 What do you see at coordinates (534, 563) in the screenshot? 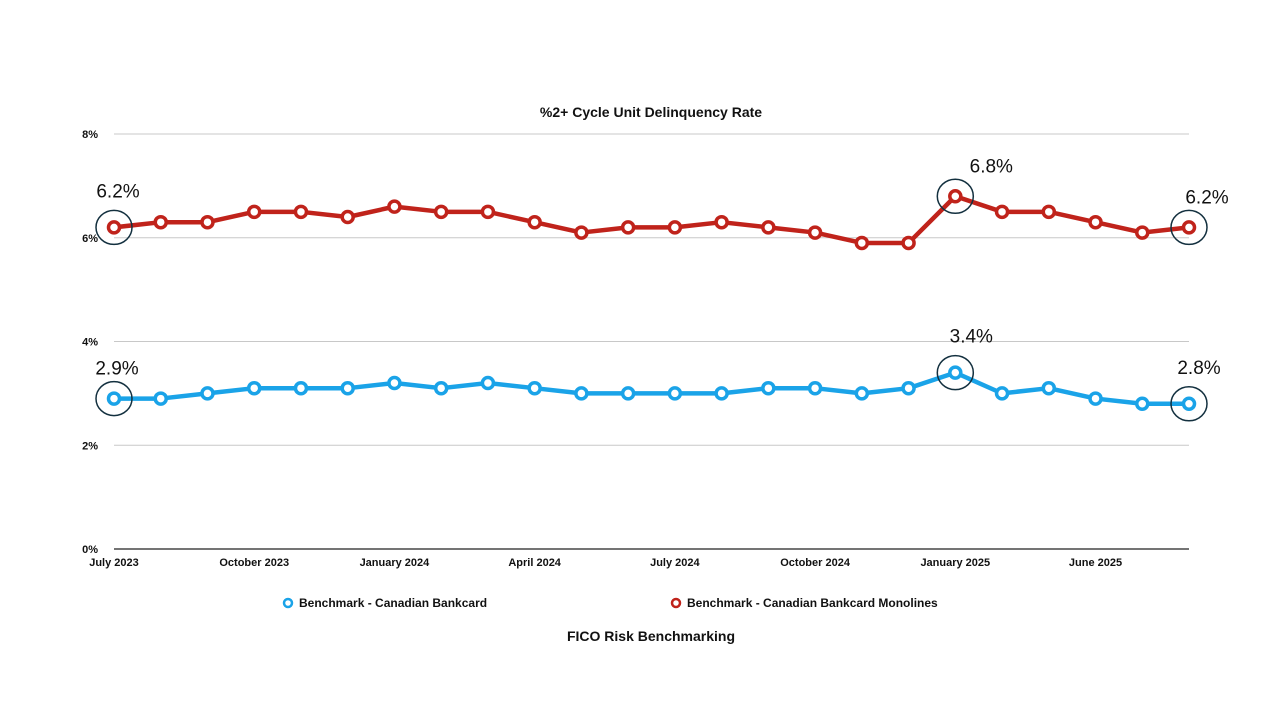
I see `x-tick-label: April 2024` at bounding box center [534, 563].